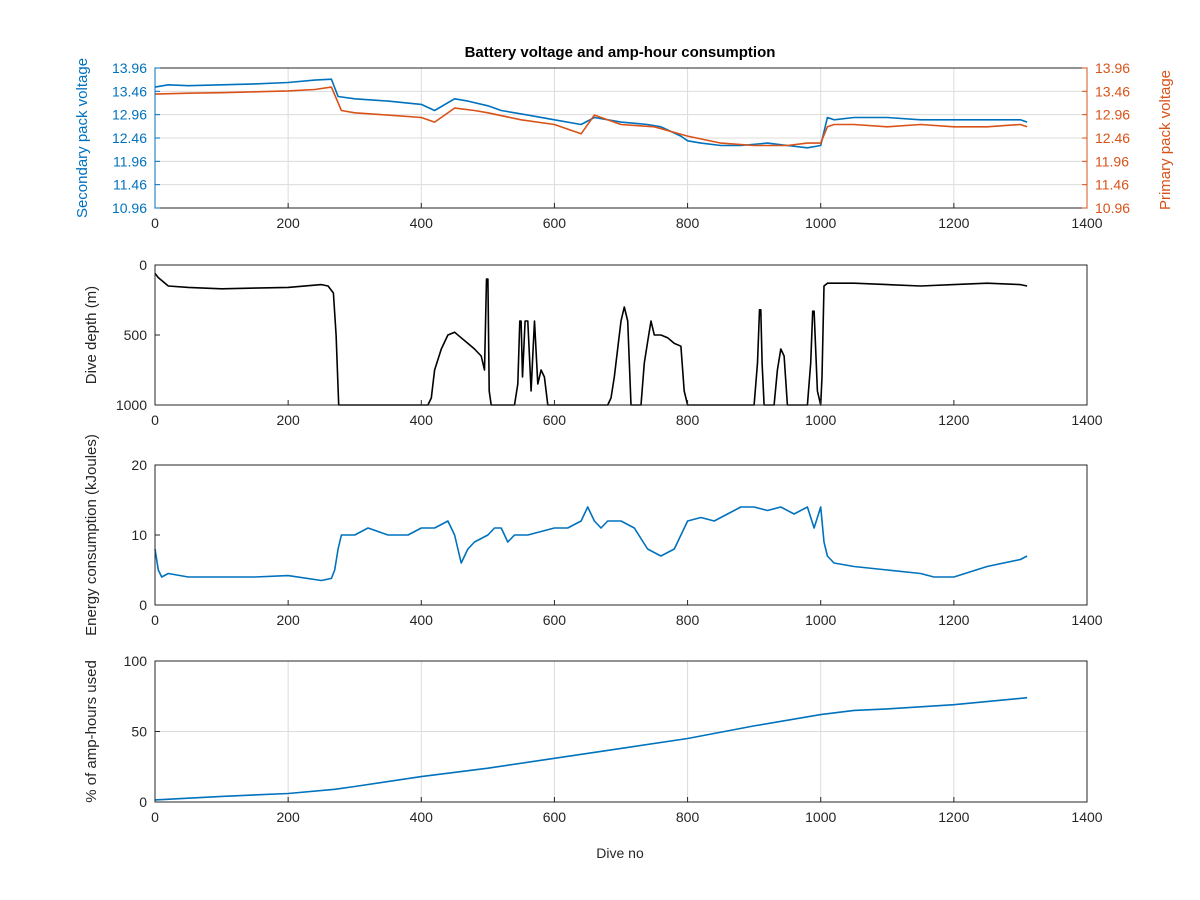 The height and width of the screenshot is (900, 1200). I want to click on y-axis-label: Dive depth (m), so click(91, 335).